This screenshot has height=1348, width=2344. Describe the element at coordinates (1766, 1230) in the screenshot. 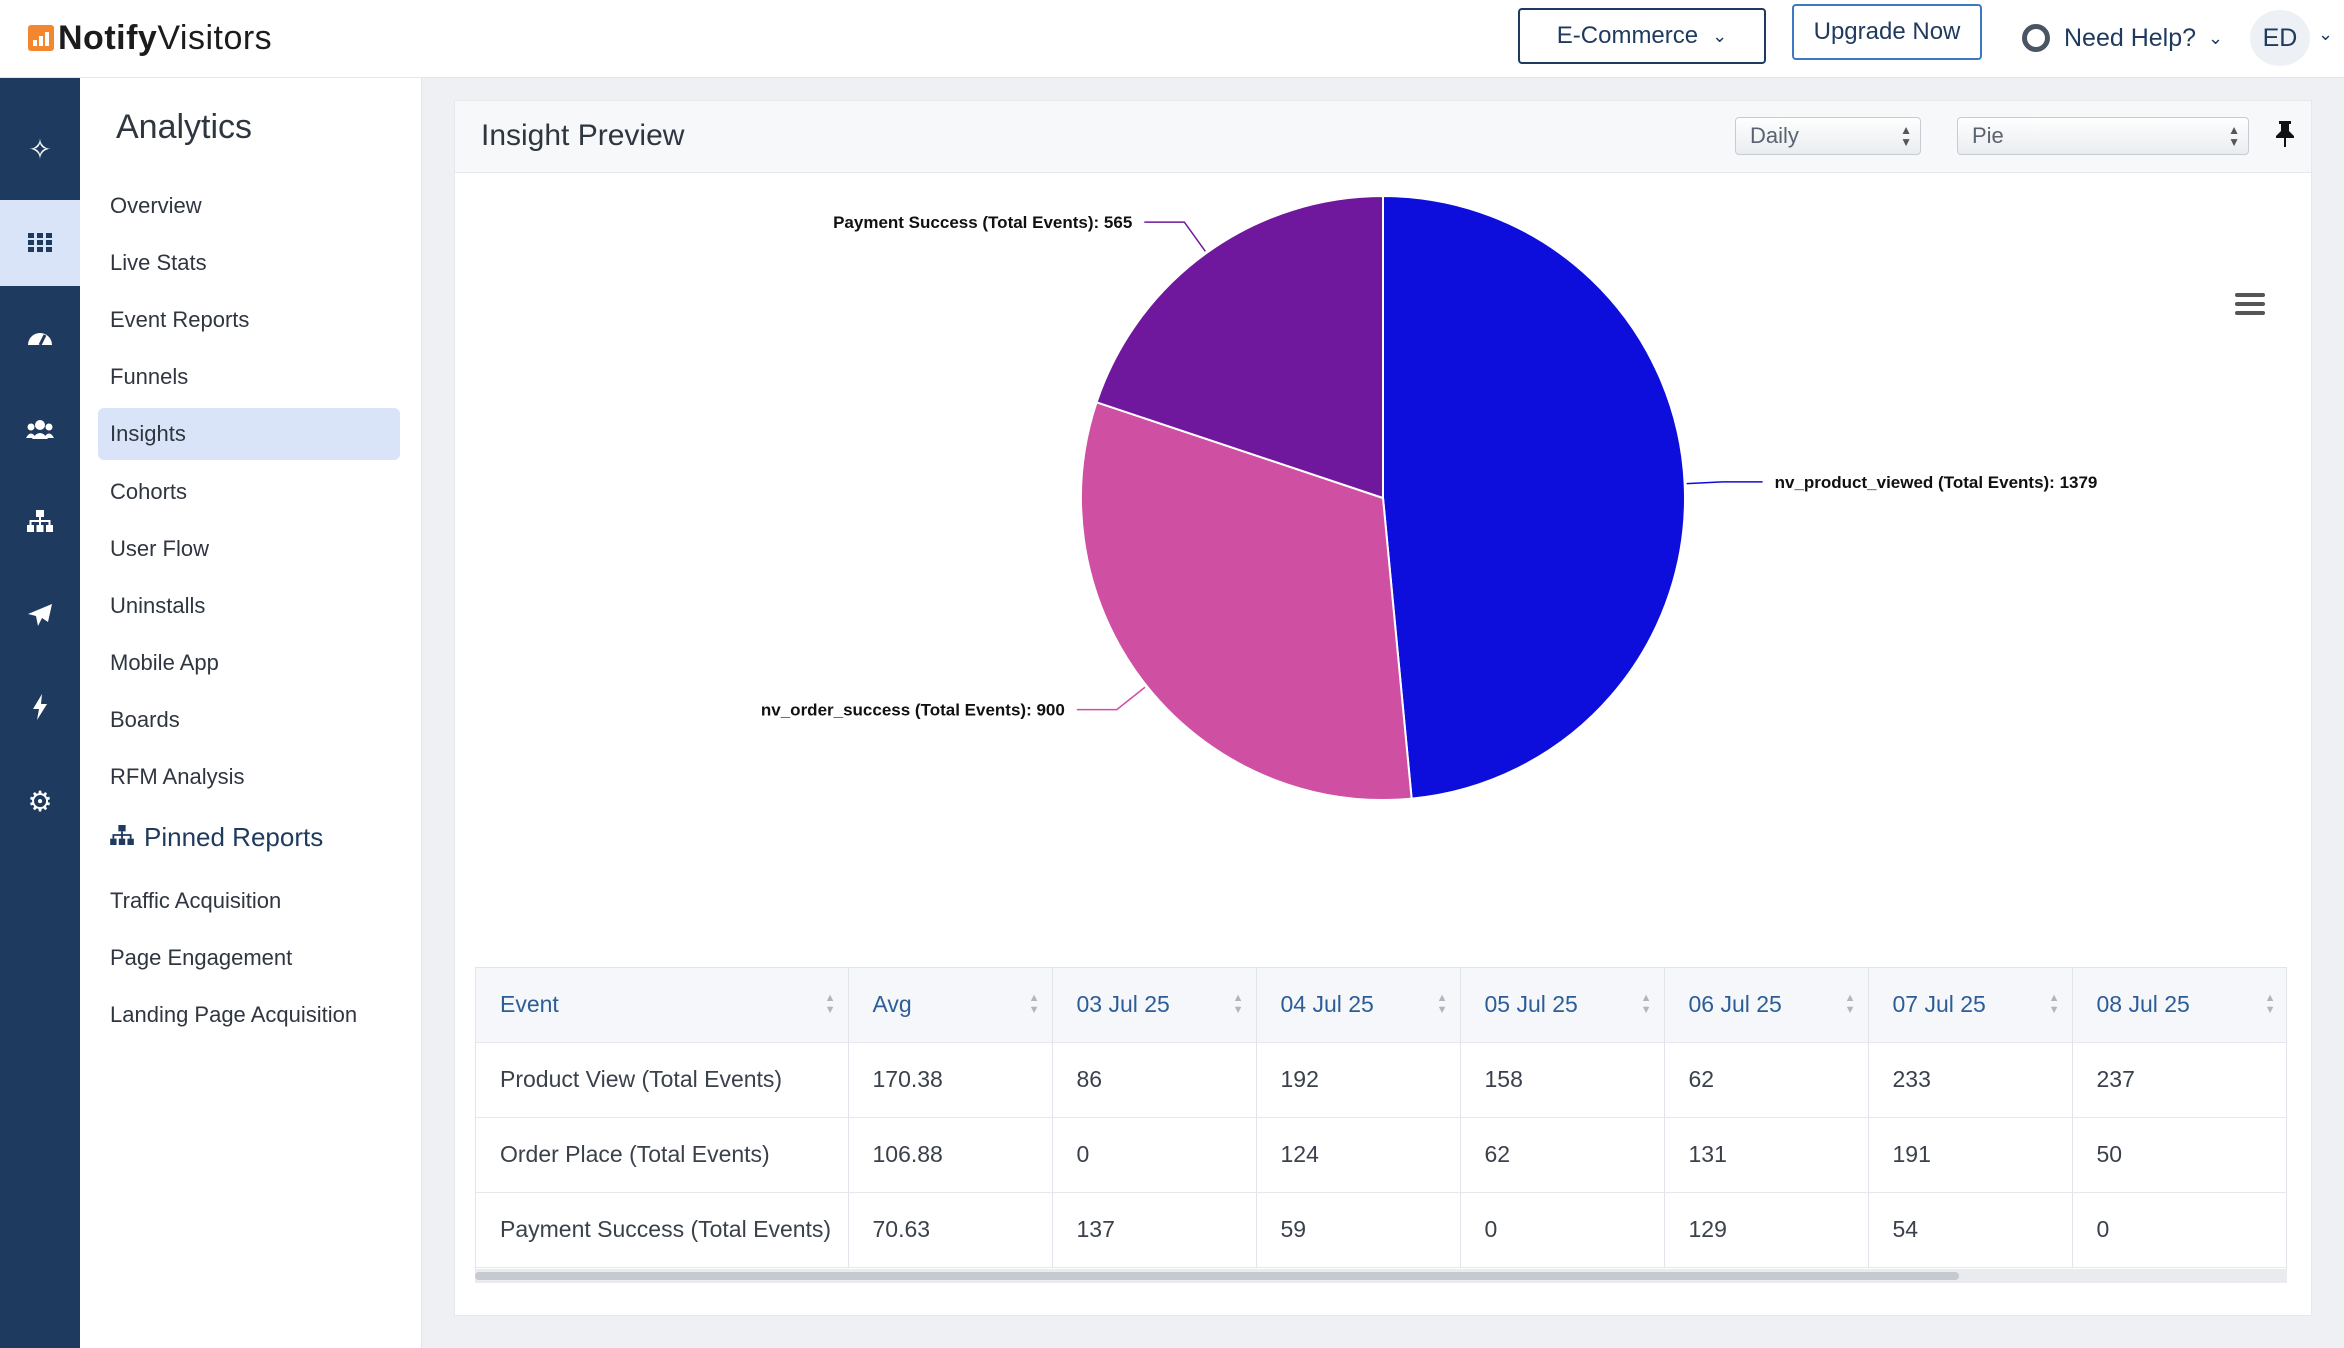

I see `table-cell: 129` at that location.